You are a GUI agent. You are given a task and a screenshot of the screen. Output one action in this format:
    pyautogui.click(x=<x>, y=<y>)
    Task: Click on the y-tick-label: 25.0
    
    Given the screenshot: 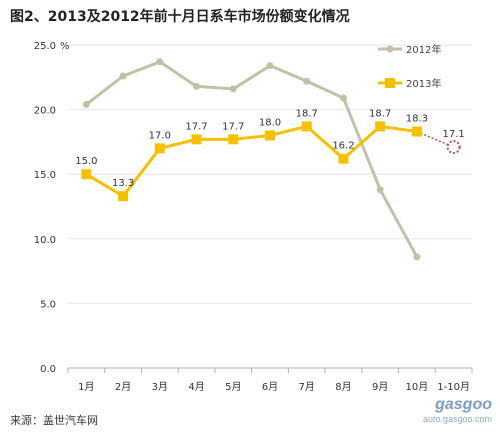 What is the action you would take?
    pyautogui.click(x=45, y=46)
    